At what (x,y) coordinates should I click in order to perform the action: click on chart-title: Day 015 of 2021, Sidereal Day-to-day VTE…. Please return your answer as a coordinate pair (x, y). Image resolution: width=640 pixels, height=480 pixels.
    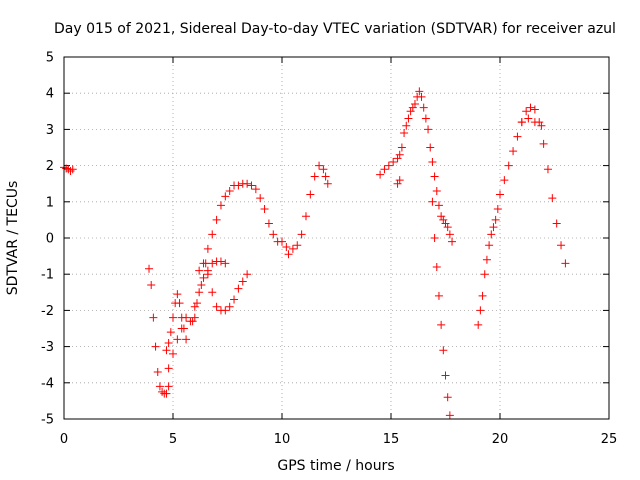
    Looking at the image, I should click on (335, 29).